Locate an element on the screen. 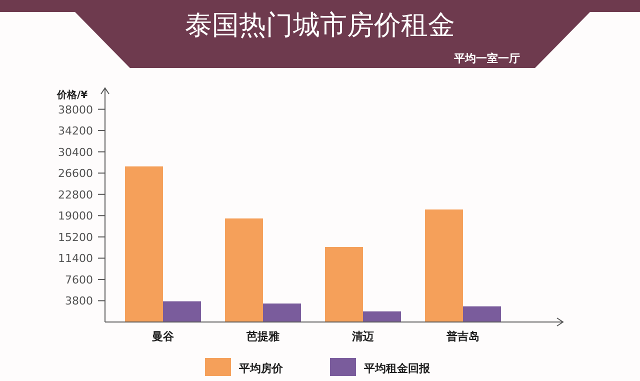 Image resolution: width=640 pixels, height=381 pixels. y-tick-label: 34200 is located at coordinates (75, 131).